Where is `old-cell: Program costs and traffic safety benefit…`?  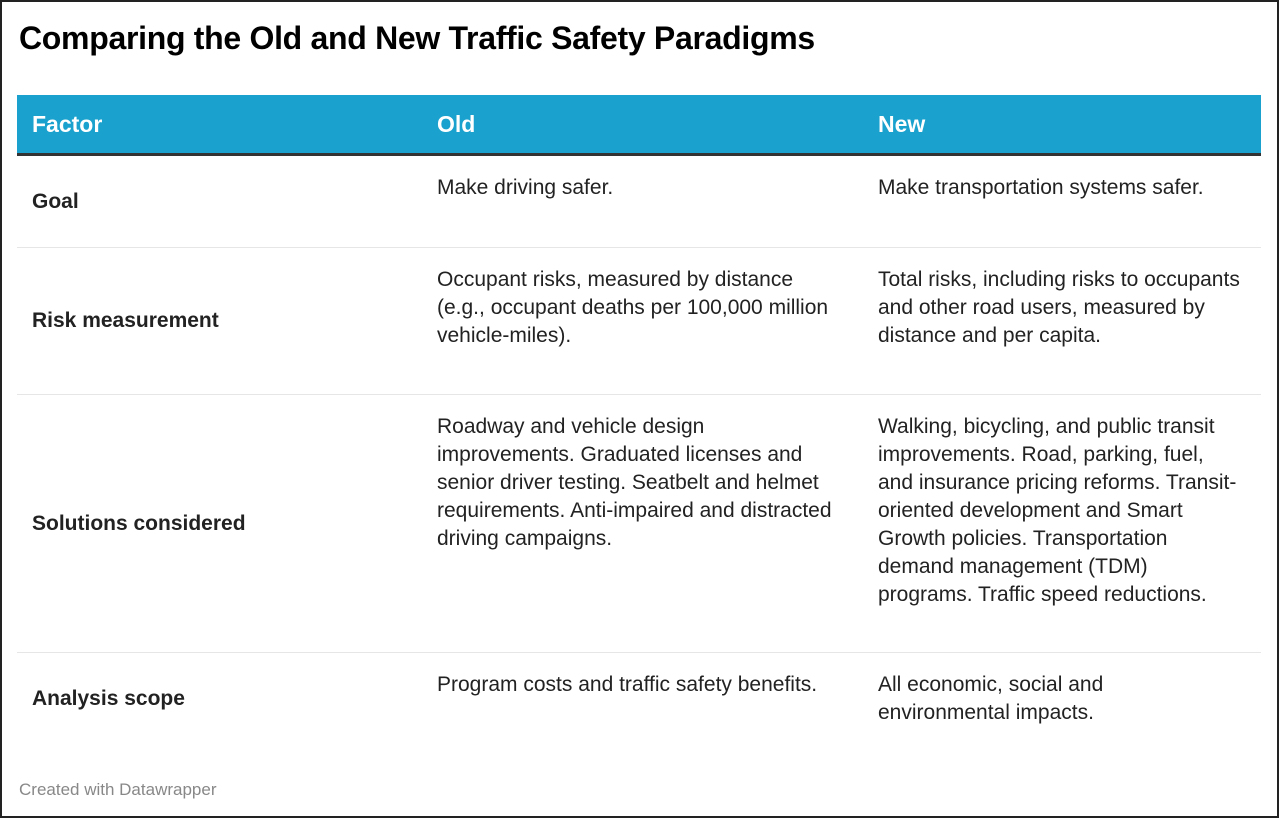 old-cell: Program costs and traffic safety benefit… is located at coordinates (627, 684).